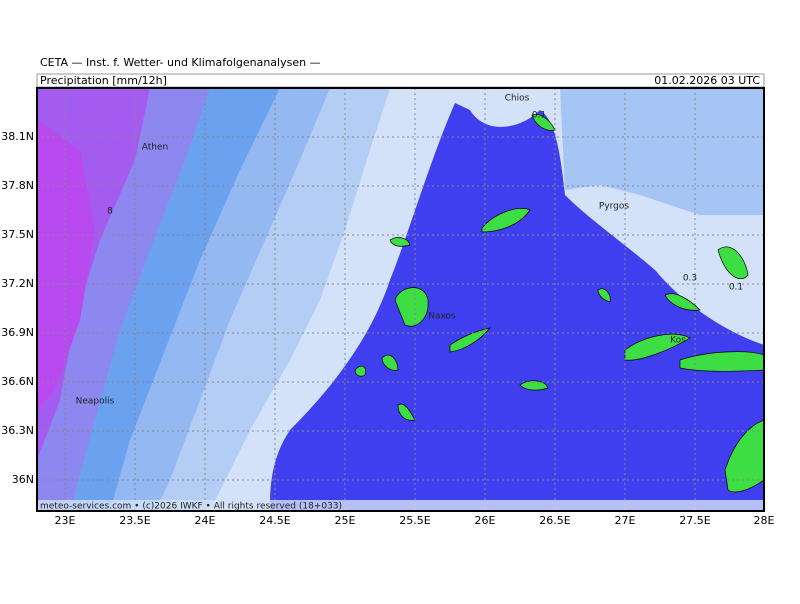  What do you see at coordinates (678, 341) in the screenshot?
I see `place-name: Kos` at bounding box center [678, 341].